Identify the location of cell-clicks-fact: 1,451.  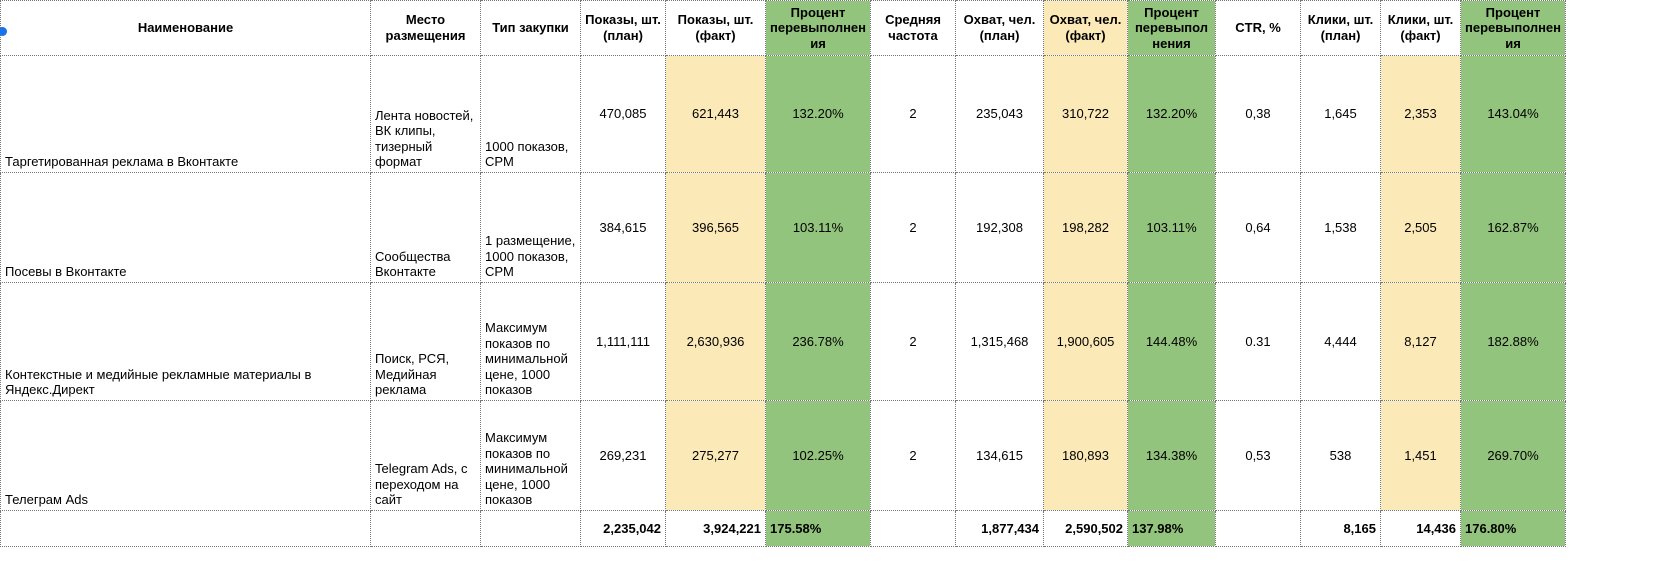
(1420, 455).